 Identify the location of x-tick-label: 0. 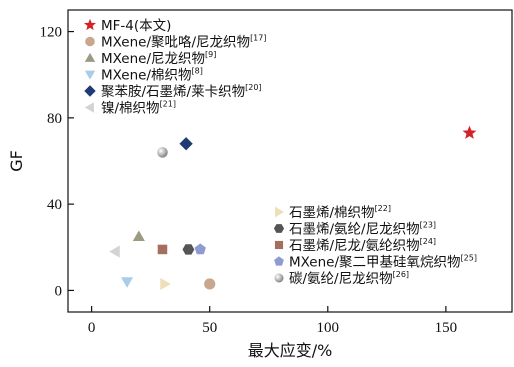
(92, 328).